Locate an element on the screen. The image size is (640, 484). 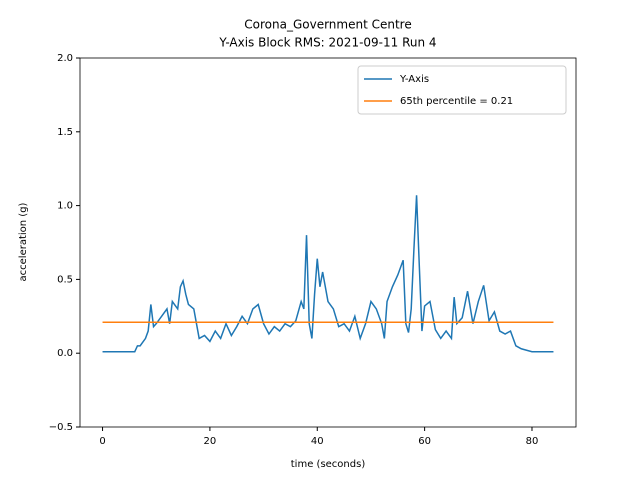
x-tick-label: 0 is located at coordinates (102, 441).